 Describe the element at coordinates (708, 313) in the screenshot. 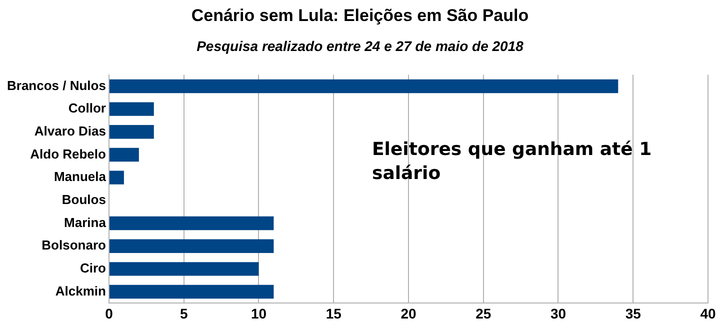

I see `x-tick-label: 40` at that location.